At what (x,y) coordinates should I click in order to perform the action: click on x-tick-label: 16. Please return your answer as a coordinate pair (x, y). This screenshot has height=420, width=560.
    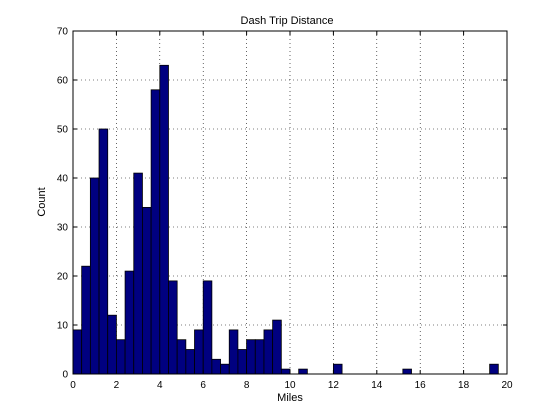
    Looking at the image, I should click on (421, 385).